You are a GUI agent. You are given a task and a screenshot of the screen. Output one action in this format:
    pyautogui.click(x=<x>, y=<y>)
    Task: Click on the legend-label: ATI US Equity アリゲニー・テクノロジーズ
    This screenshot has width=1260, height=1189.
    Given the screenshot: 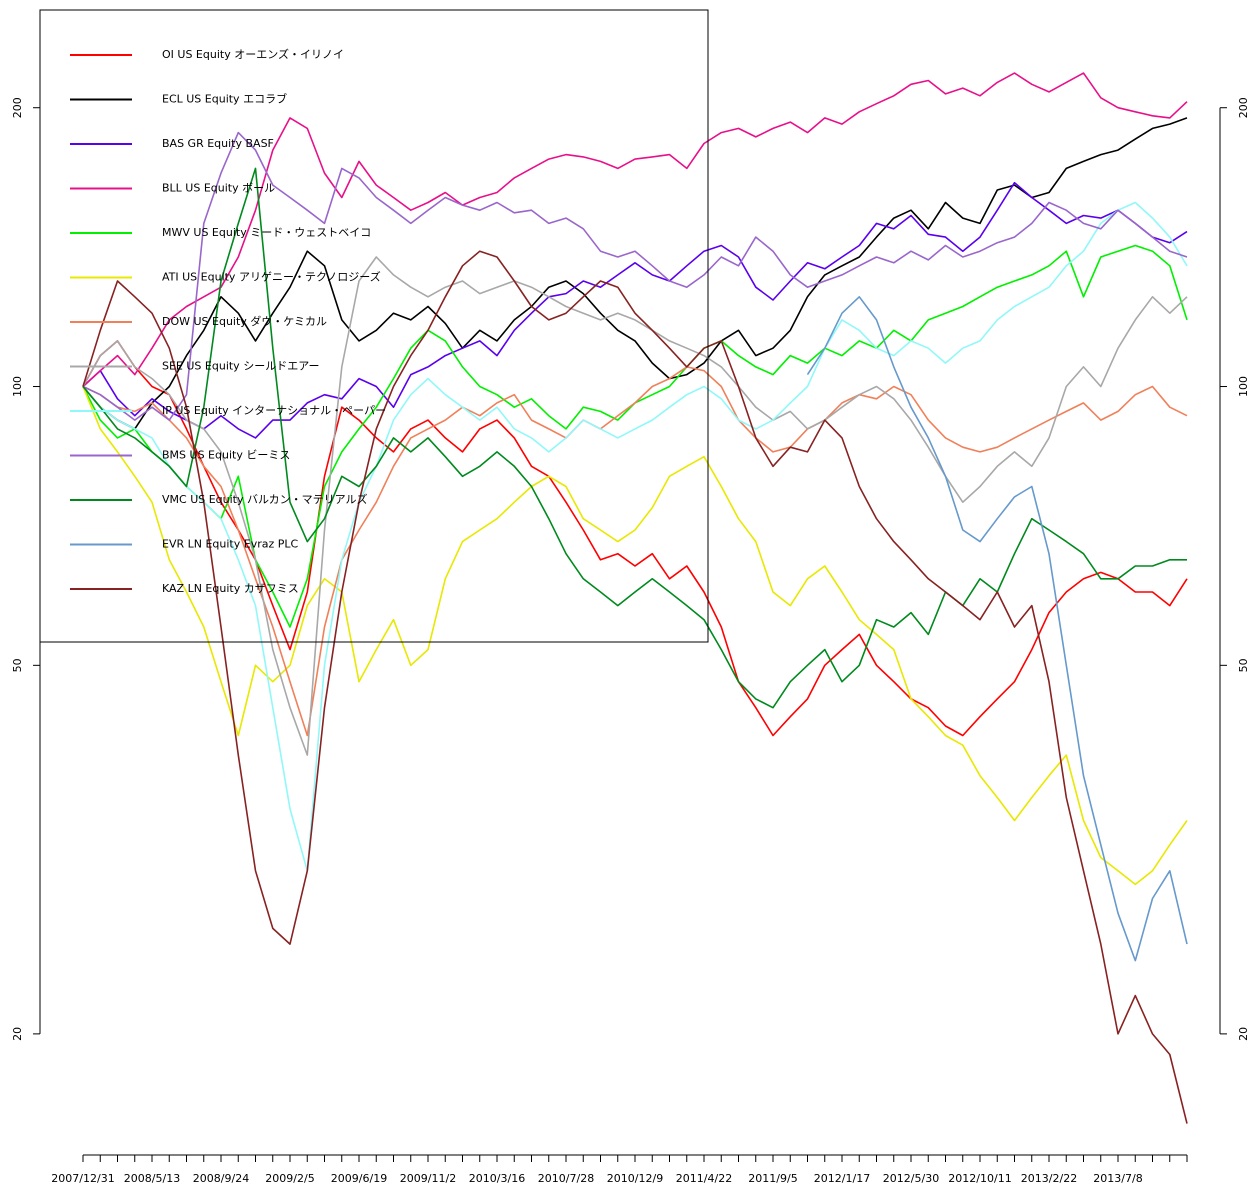 What is the action you would take?
    pyautogui.click(x=271, y=277)
    